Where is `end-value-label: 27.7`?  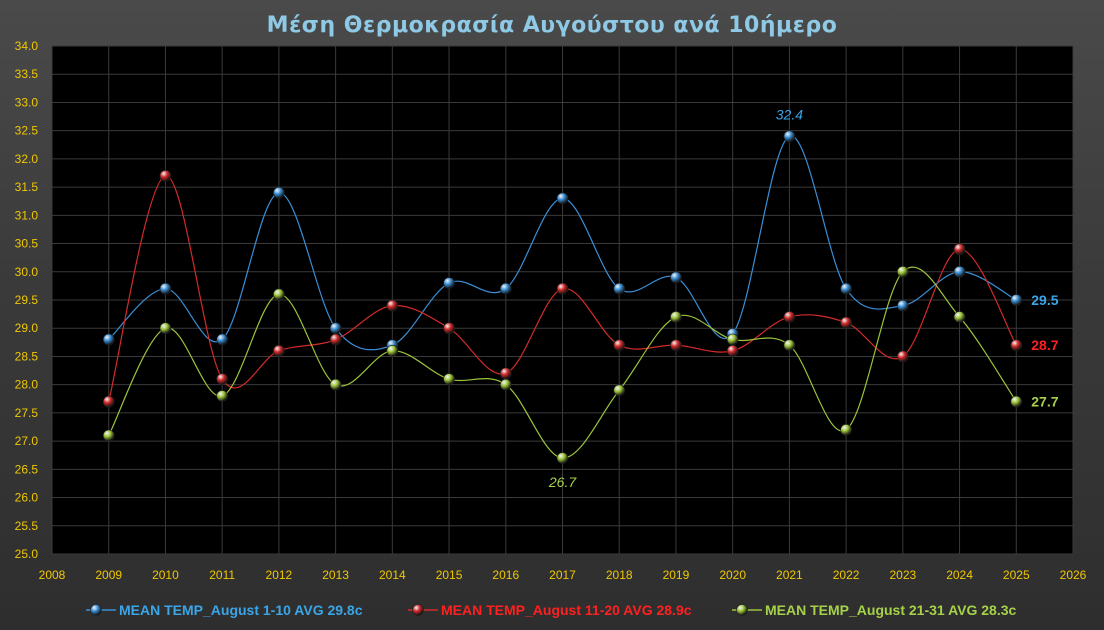 end-value-label: 27.7 is located at coordinates (1044, 402).